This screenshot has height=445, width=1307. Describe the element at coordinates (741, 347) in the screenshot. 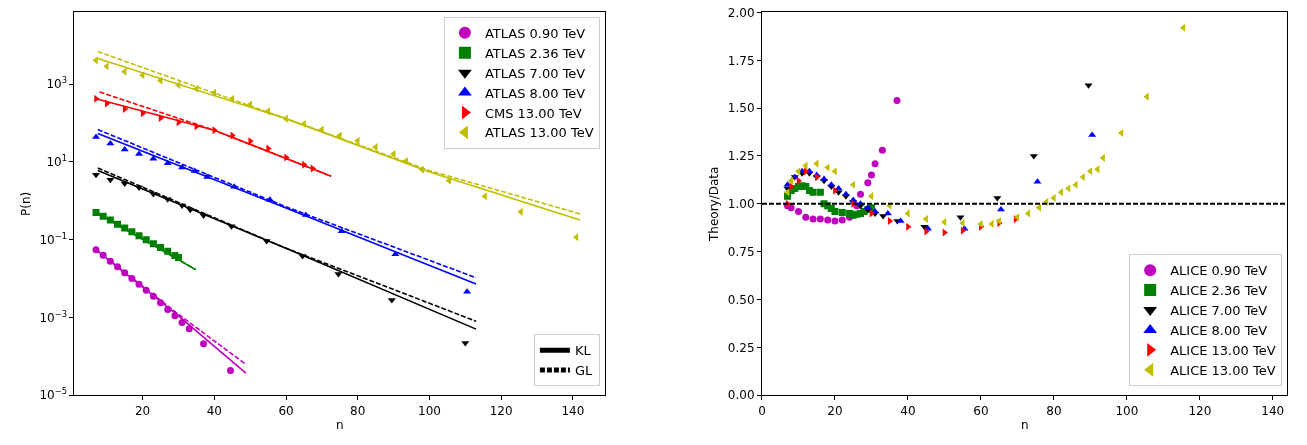

I see `y-tick-label: 0.25` at that location.